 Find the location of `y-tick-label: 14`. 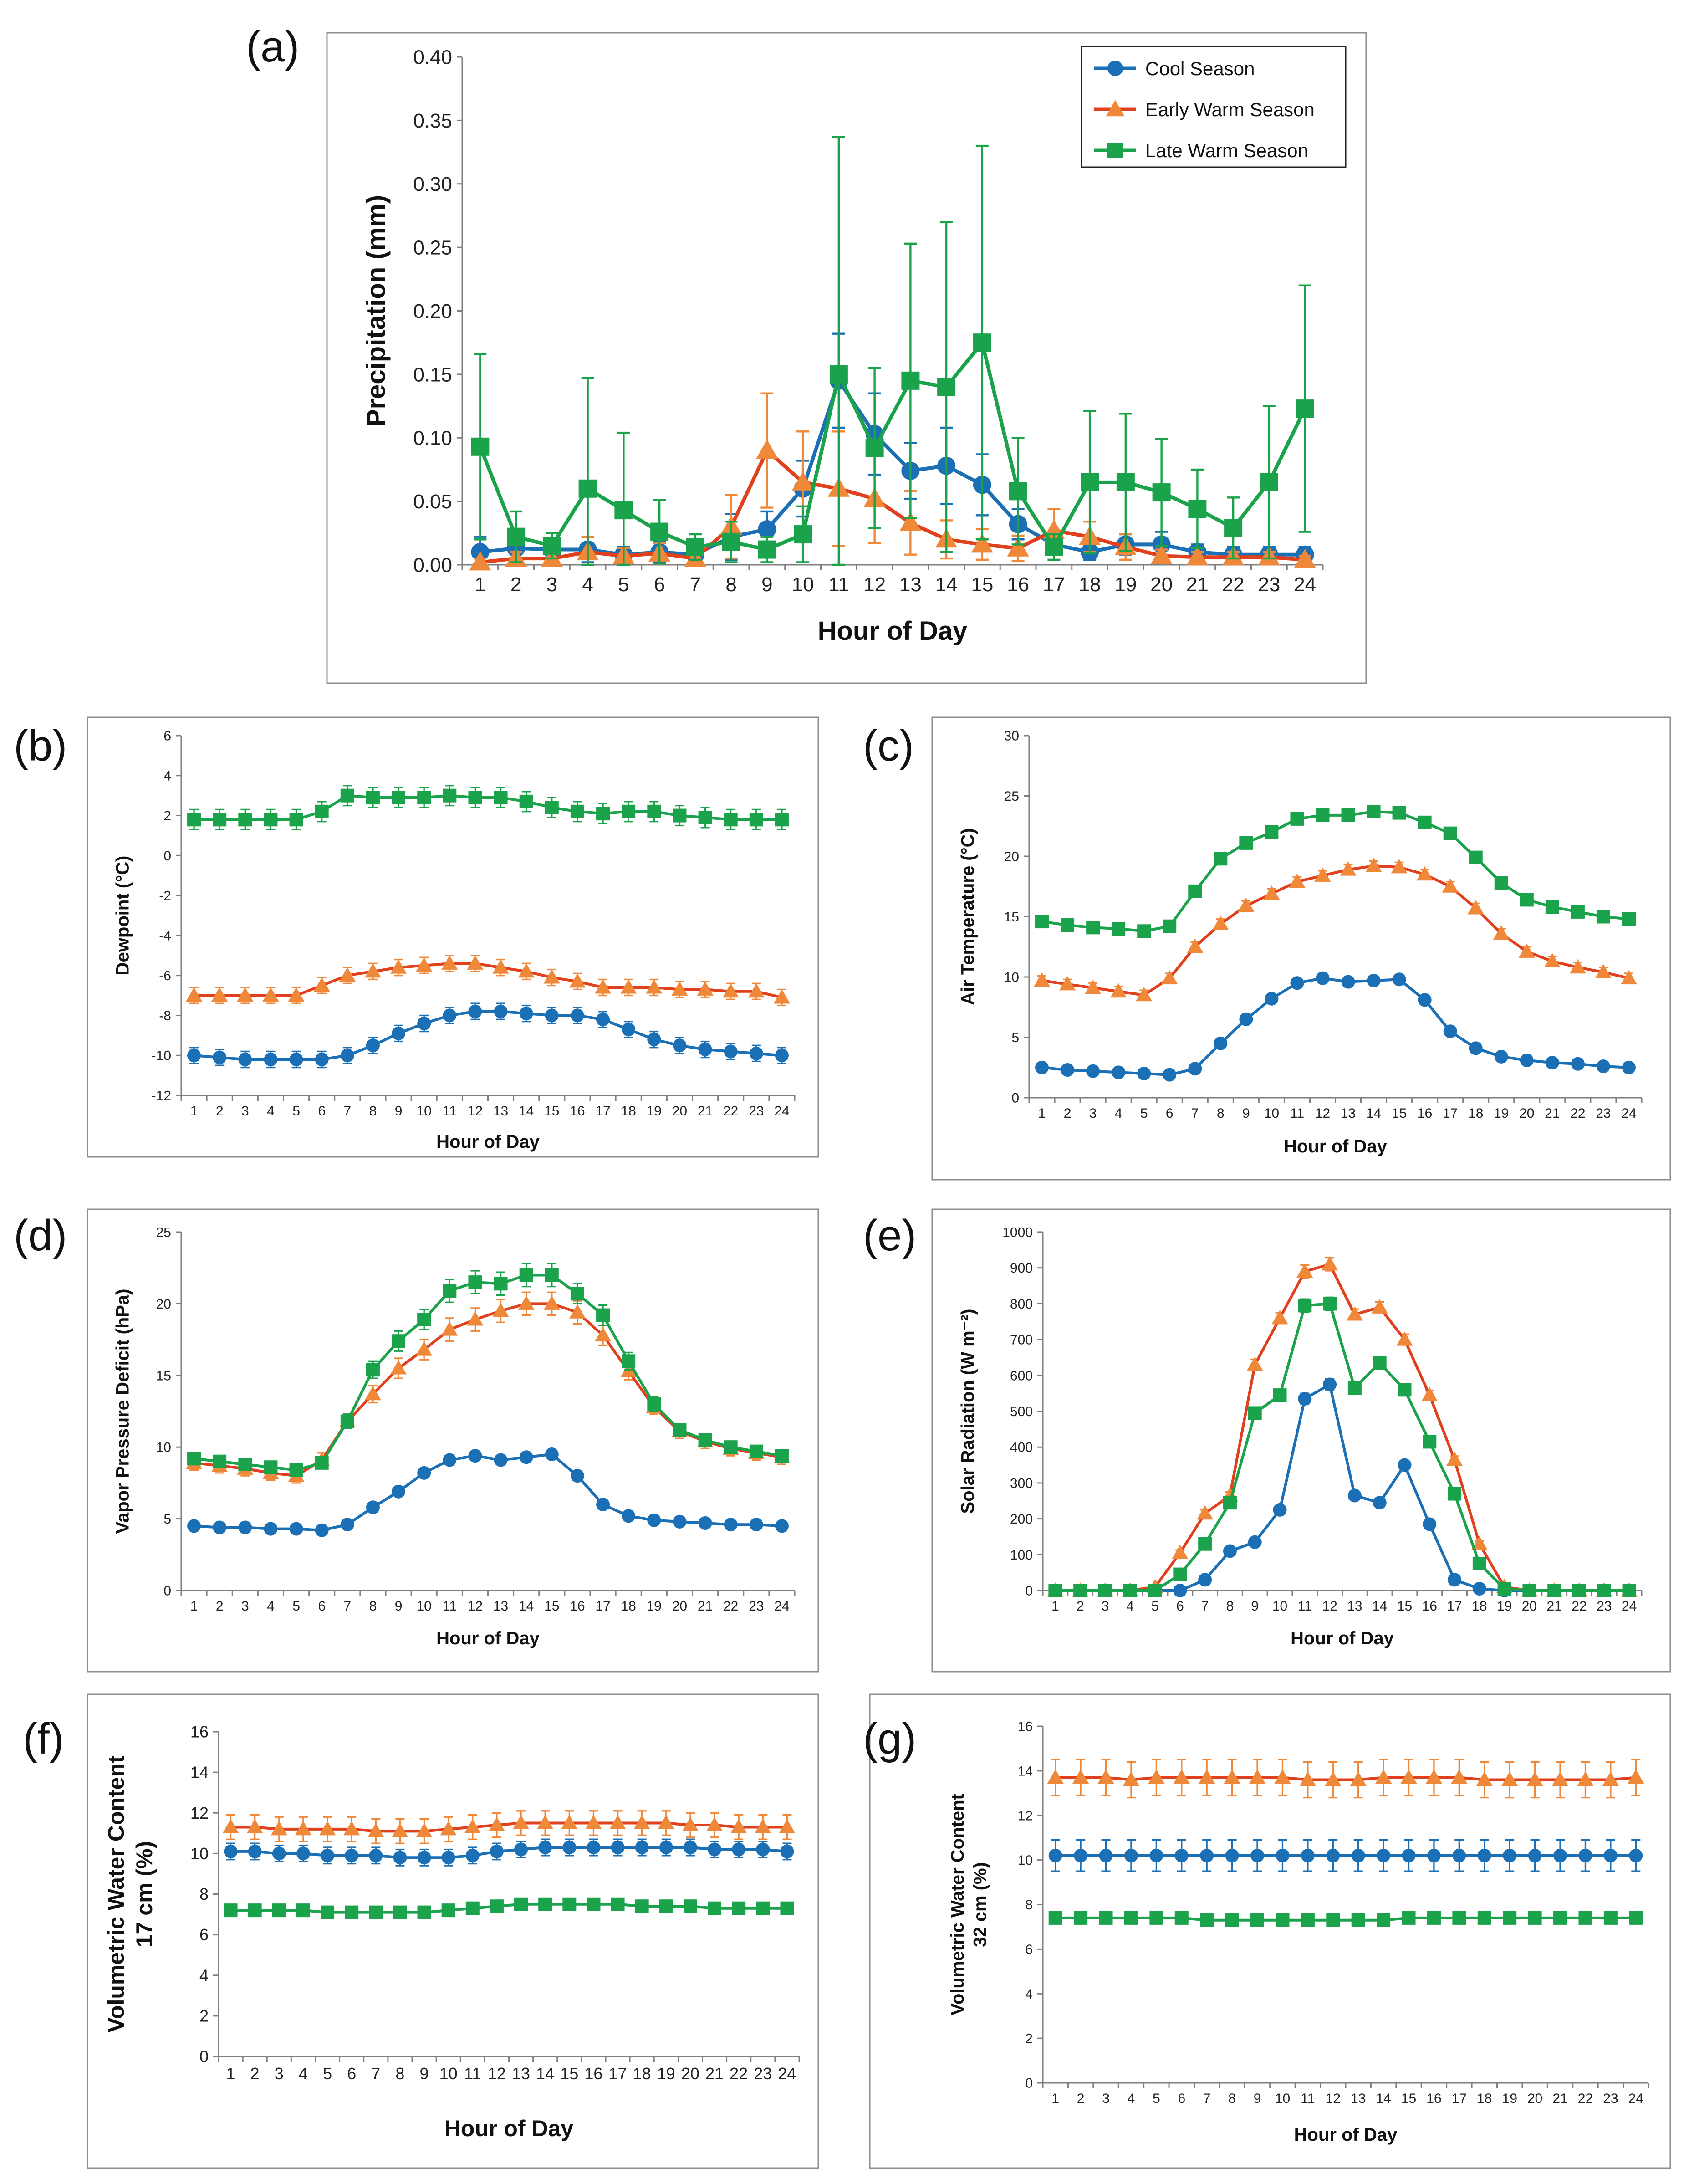

y-tick-label: 14 is located at coordinates (1025, 1771).